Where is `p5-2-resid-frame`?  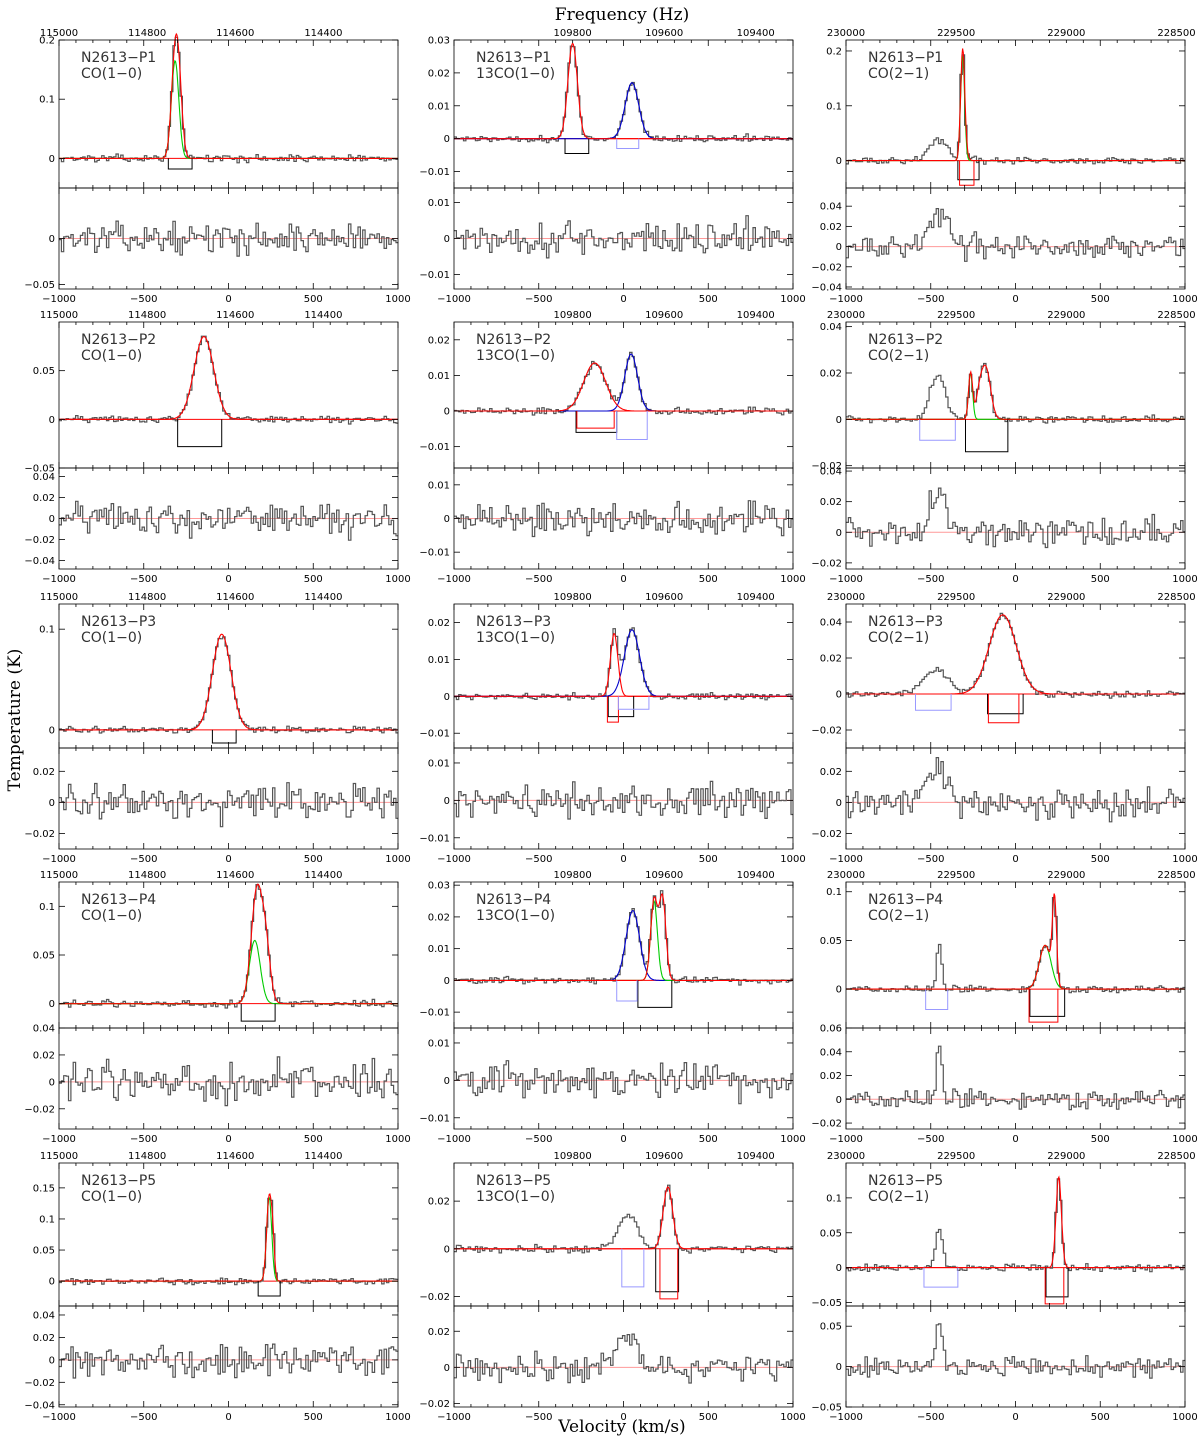 p5-2-resid-frame is located at coordinates (623, 1356).